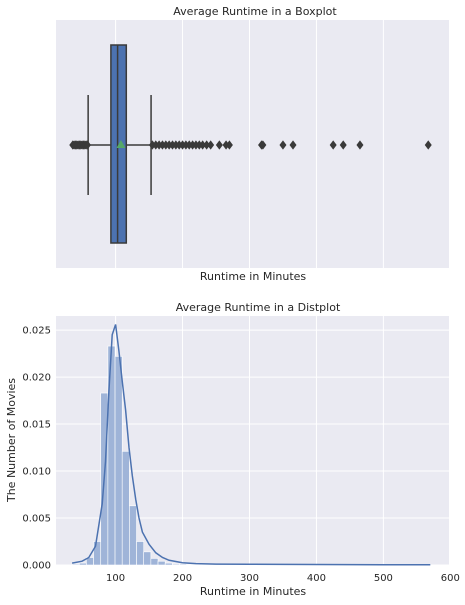  Describe the element at coordinates (11, 440) in the screenshot. I see `distplot-y-axis-label: The Number of Movies` at that location.